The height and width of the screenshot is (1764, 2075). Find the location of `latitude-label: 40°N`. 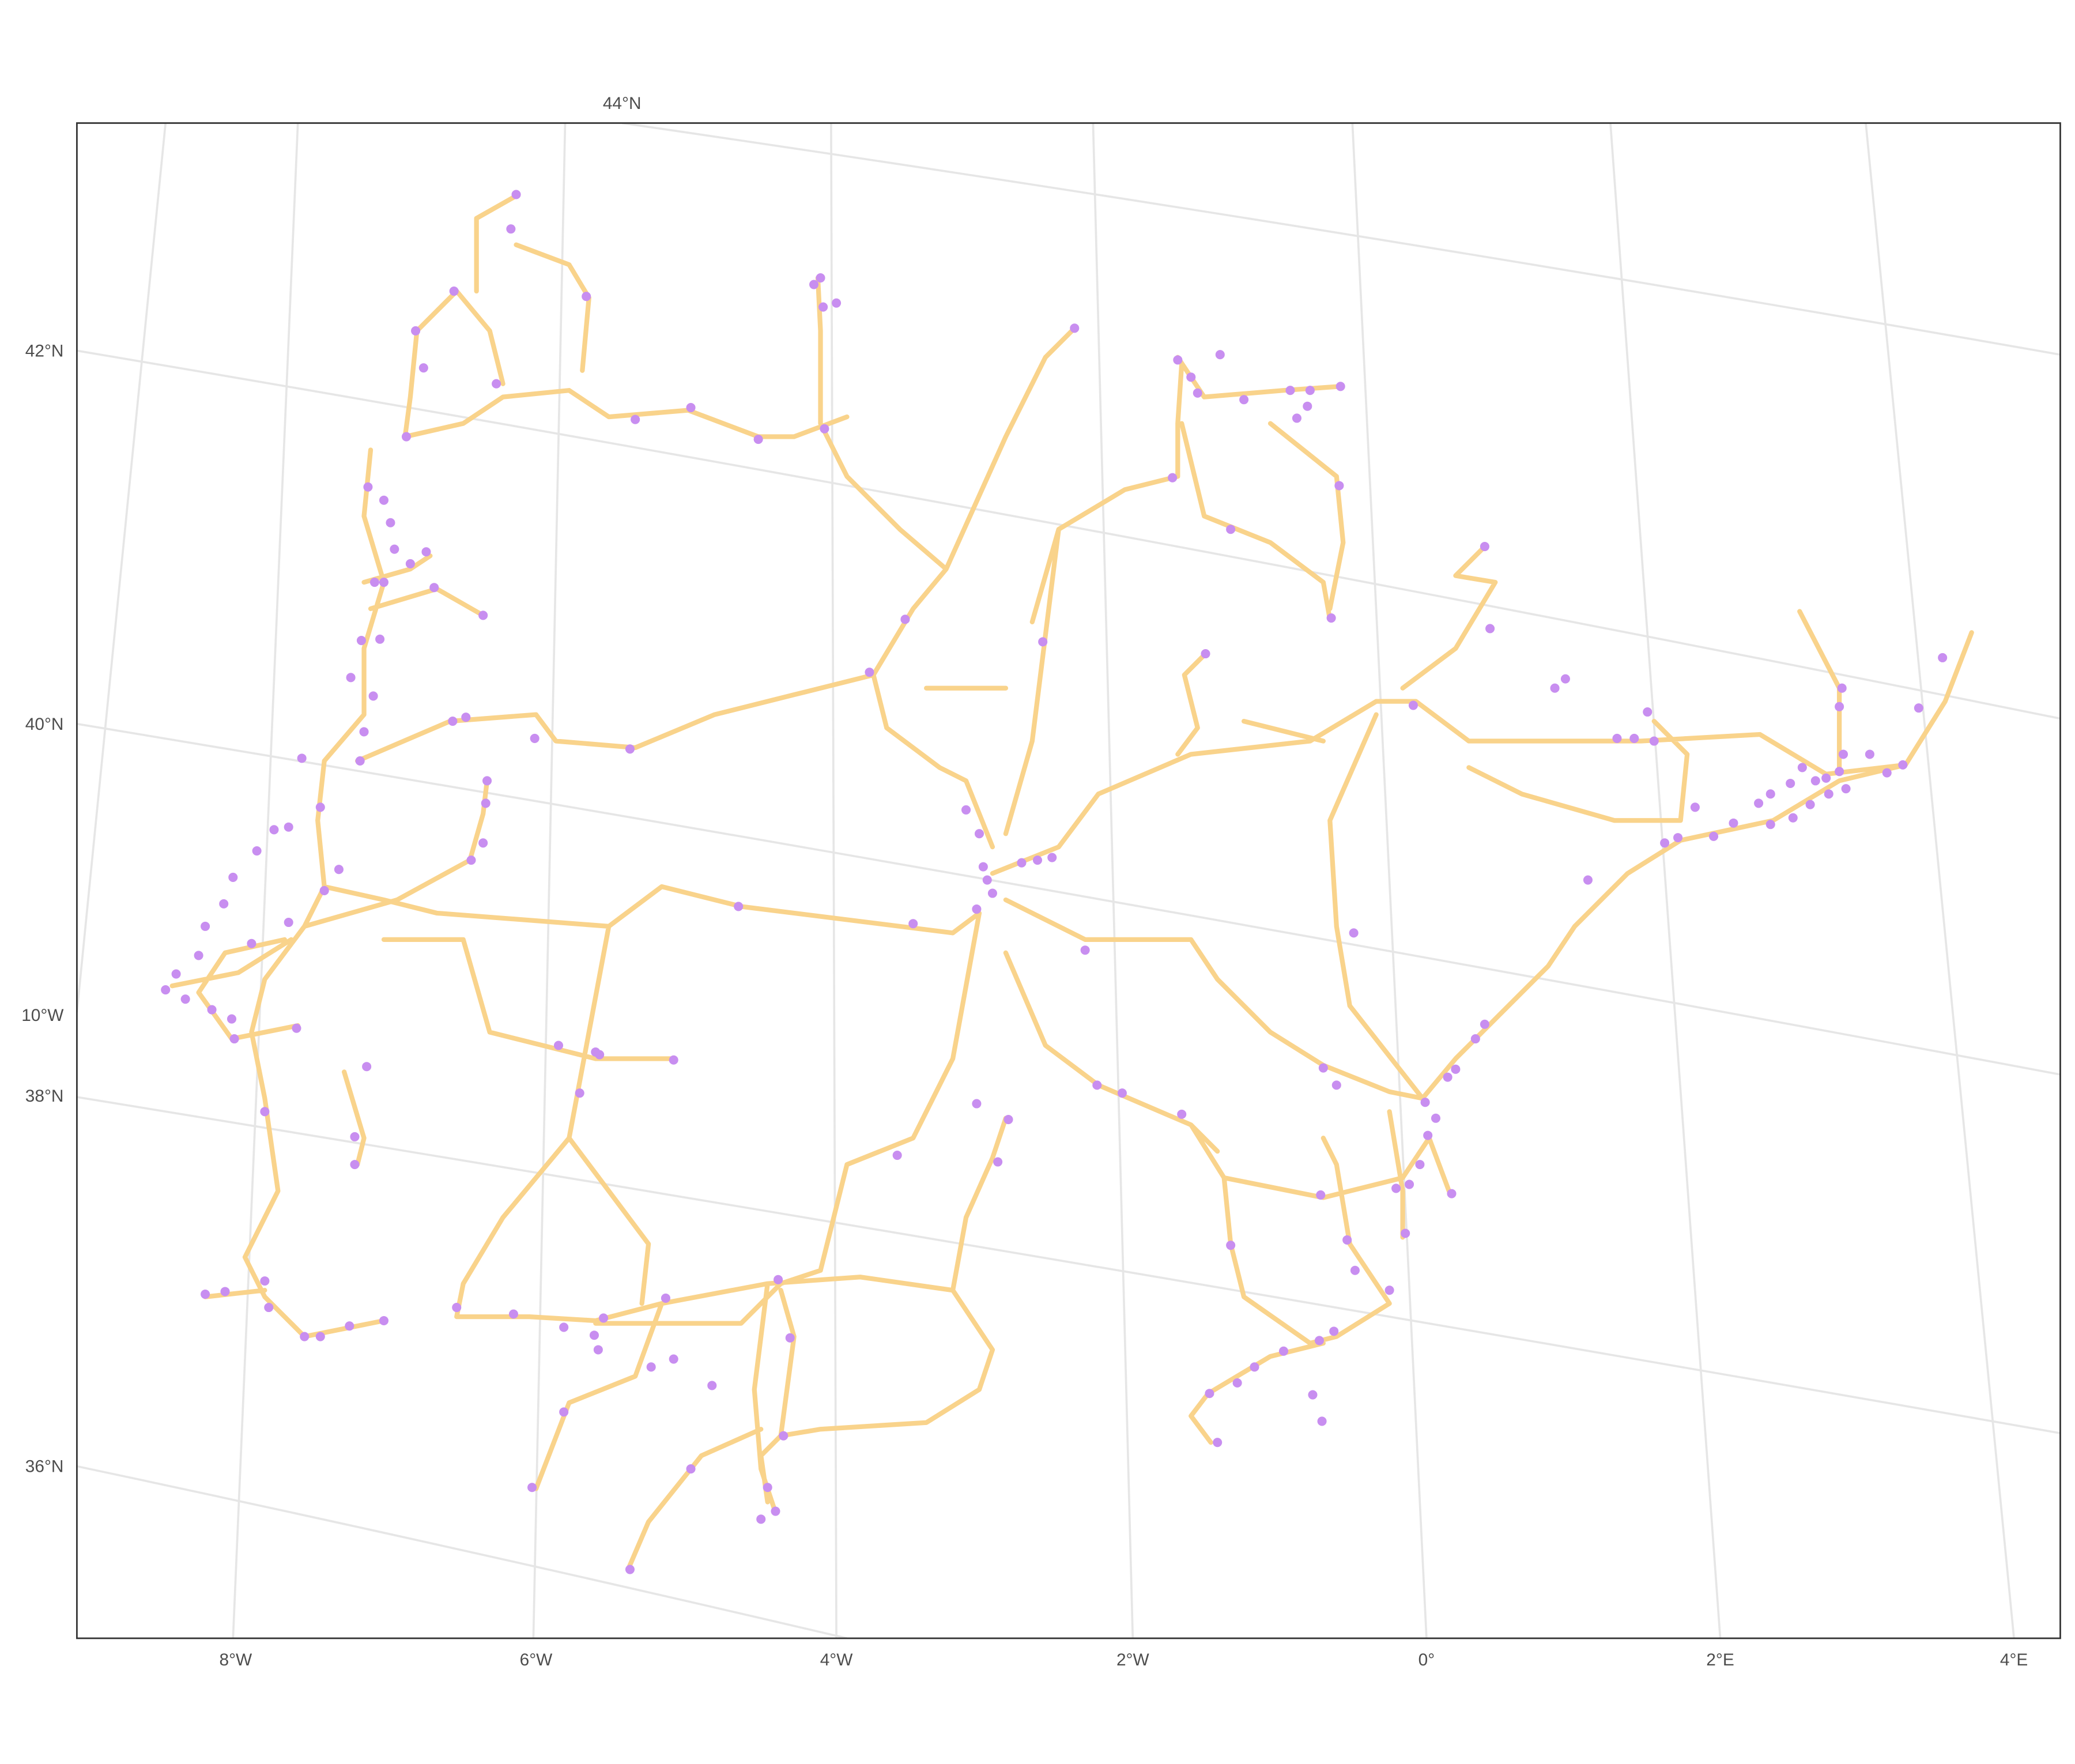

latitude-label: 40°N is located at coordinates (44, 724).